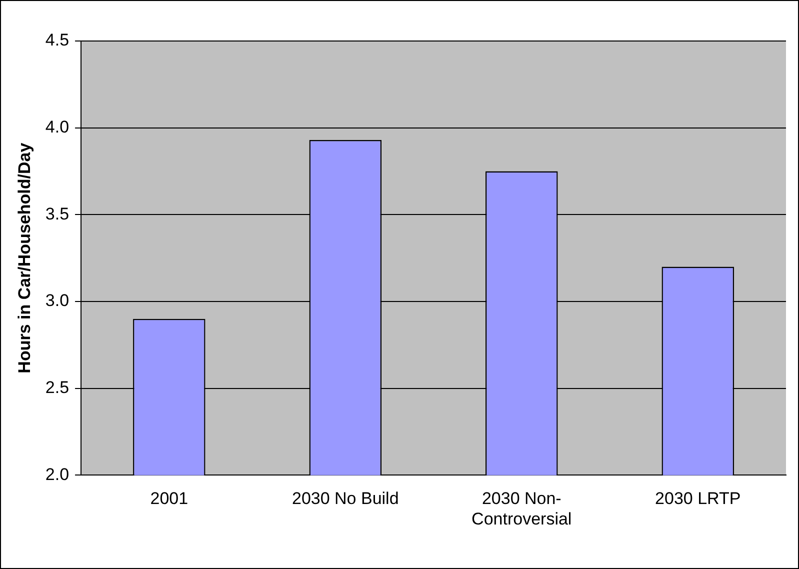  I want to click on x-tick-label: 2030 LRTP, so click(698, 498).